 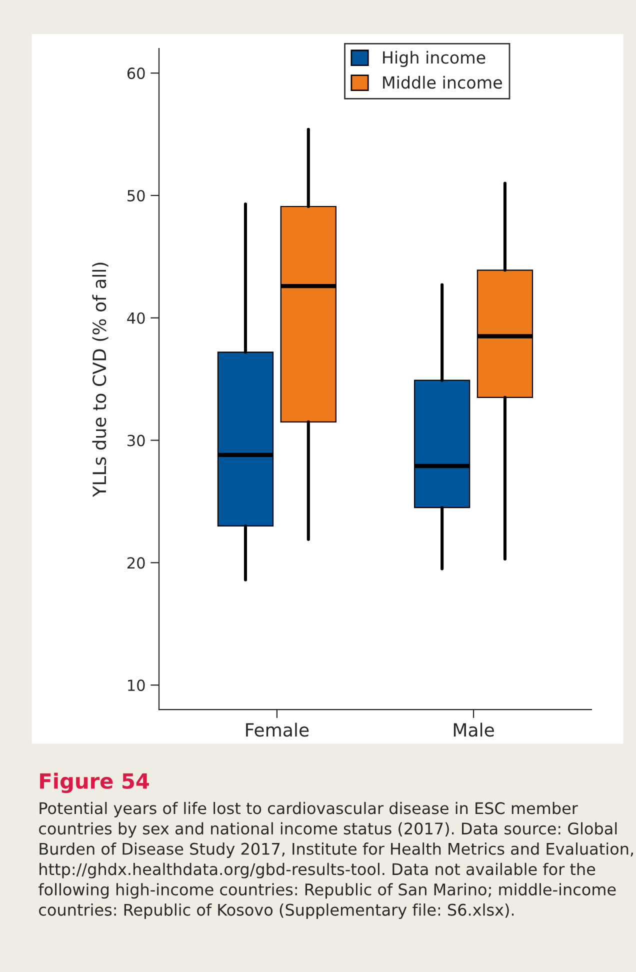 What do you see at coordinates (442, 82) in the screenshot?
I see `legend-label: Middle income` at bounding box center [442, 82].